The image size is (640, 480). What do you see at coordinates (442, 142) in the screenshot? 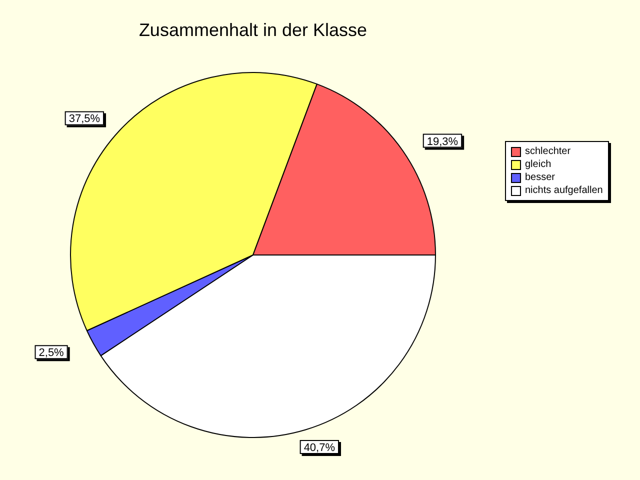
I see `data-label: 19,3%` at bounding box center [442, 142].